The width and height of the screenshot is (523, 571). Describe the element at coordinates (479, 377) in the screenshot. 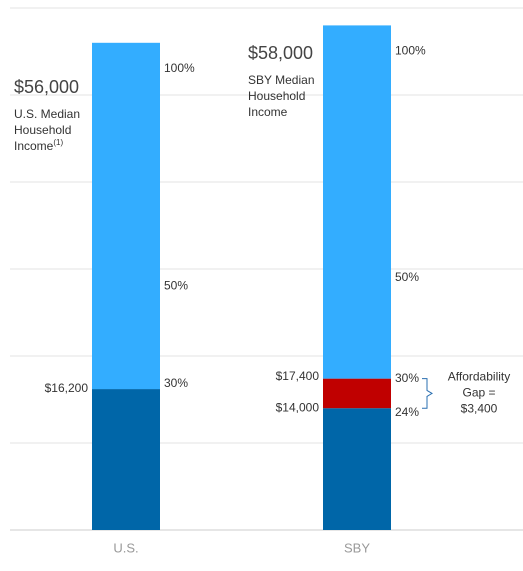

I see `gap-text: Affordability` at that location.